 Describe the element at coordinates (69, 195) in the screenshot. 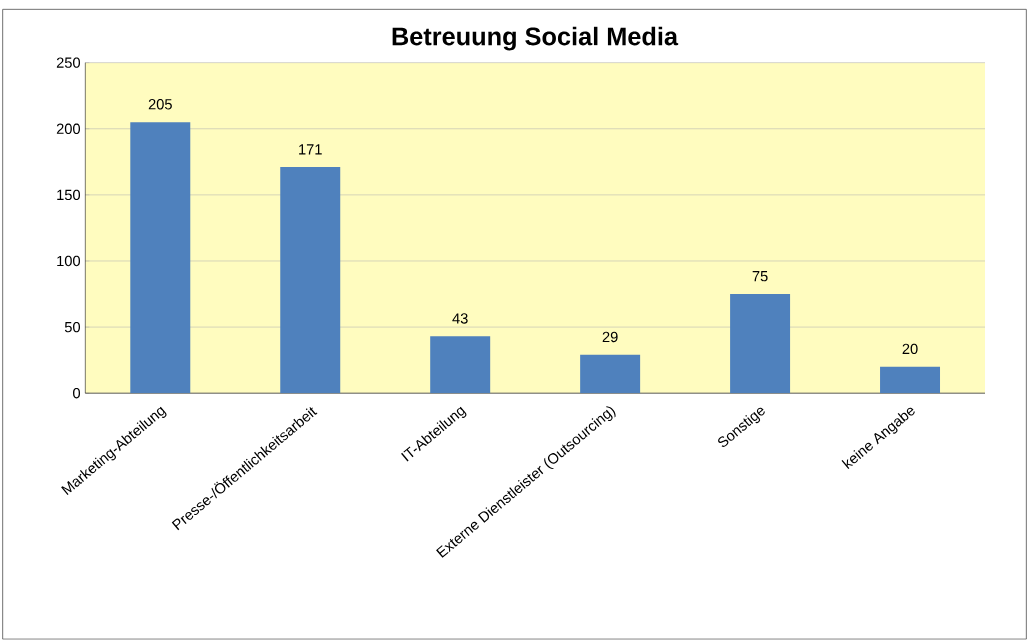

I see `y-tick-label: 150` at that location.